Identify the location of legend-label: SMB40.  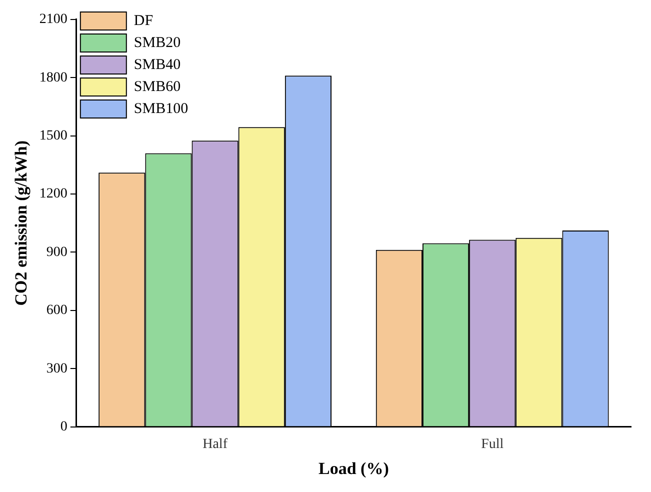
(157, 64).